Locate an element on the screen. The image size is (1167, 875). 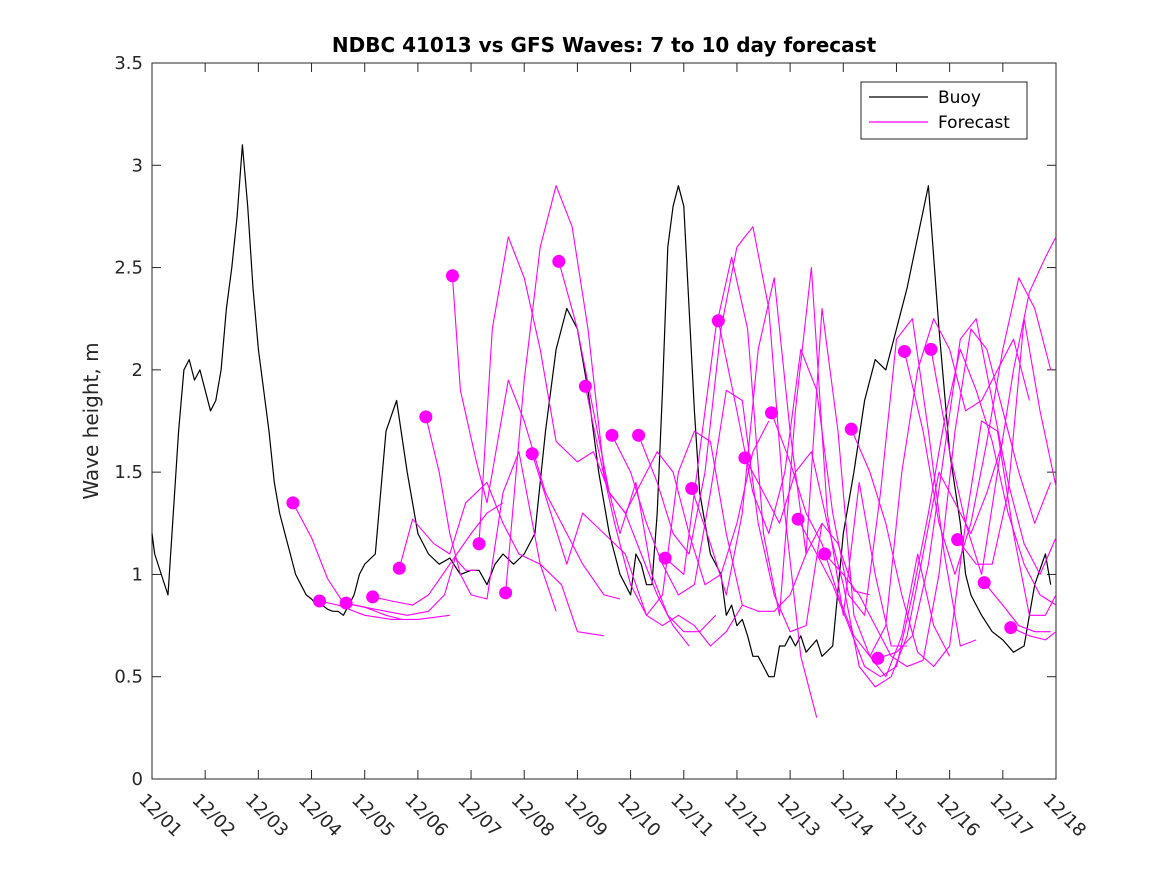
y-tick-label: 2.5 is located at coordinates (128, 268).